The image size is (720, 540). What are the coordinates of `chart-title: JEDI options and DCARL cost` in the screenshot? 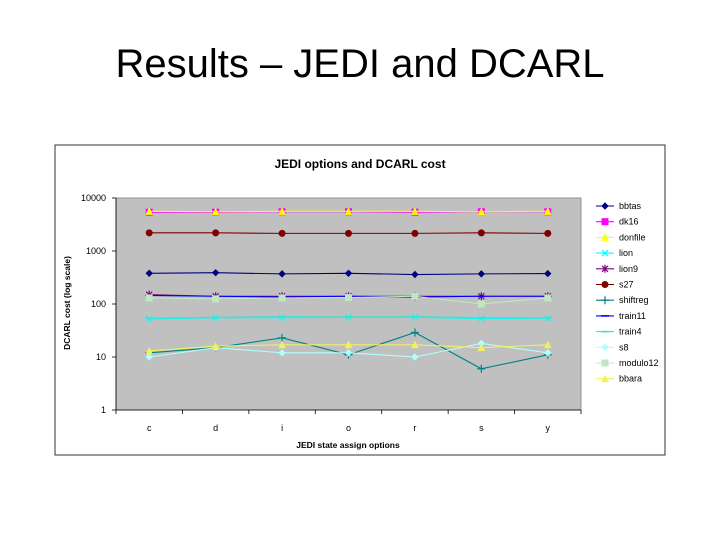 It's located at (359, 164).